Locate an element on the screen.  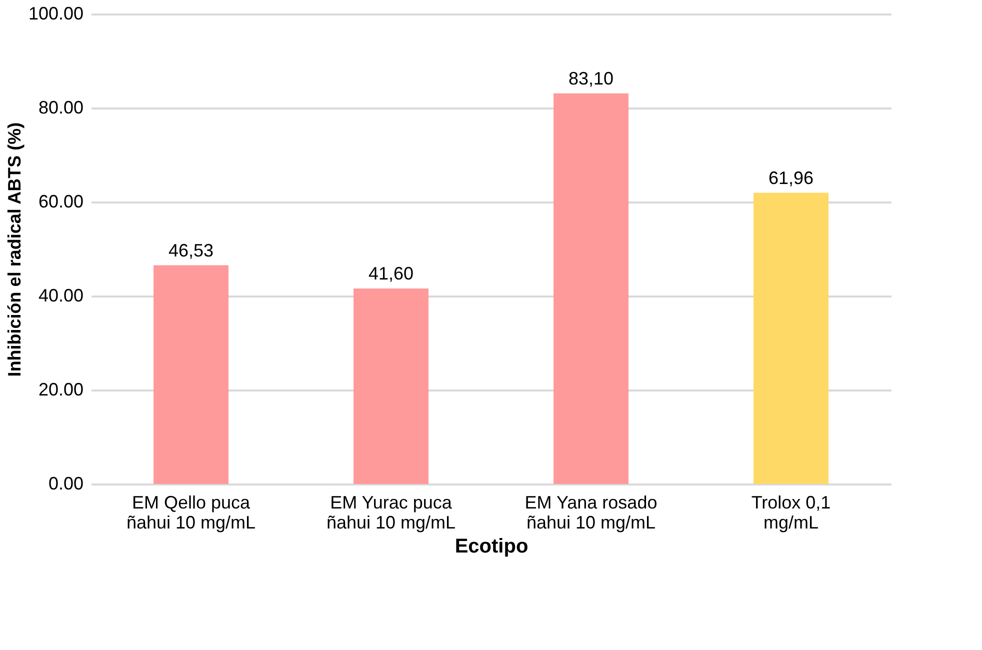
data-label: 83,10 is located at coordinates (591, 78).